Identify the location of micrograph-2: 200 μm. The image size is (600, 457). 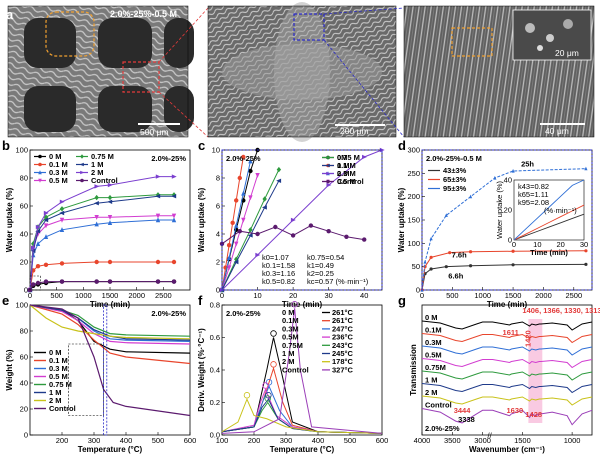
(302, 72).